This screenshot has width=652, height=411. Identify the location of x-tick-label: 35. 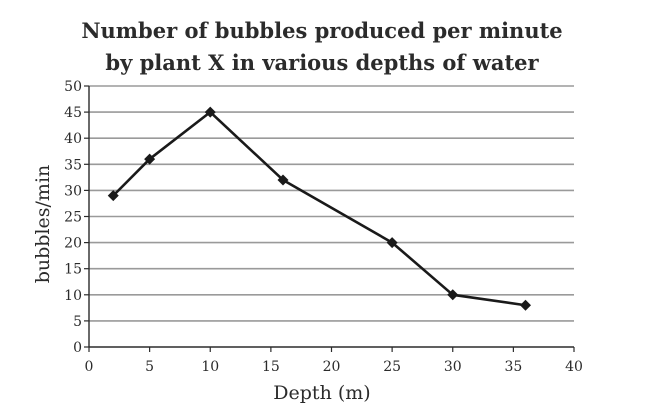
(513, 367).